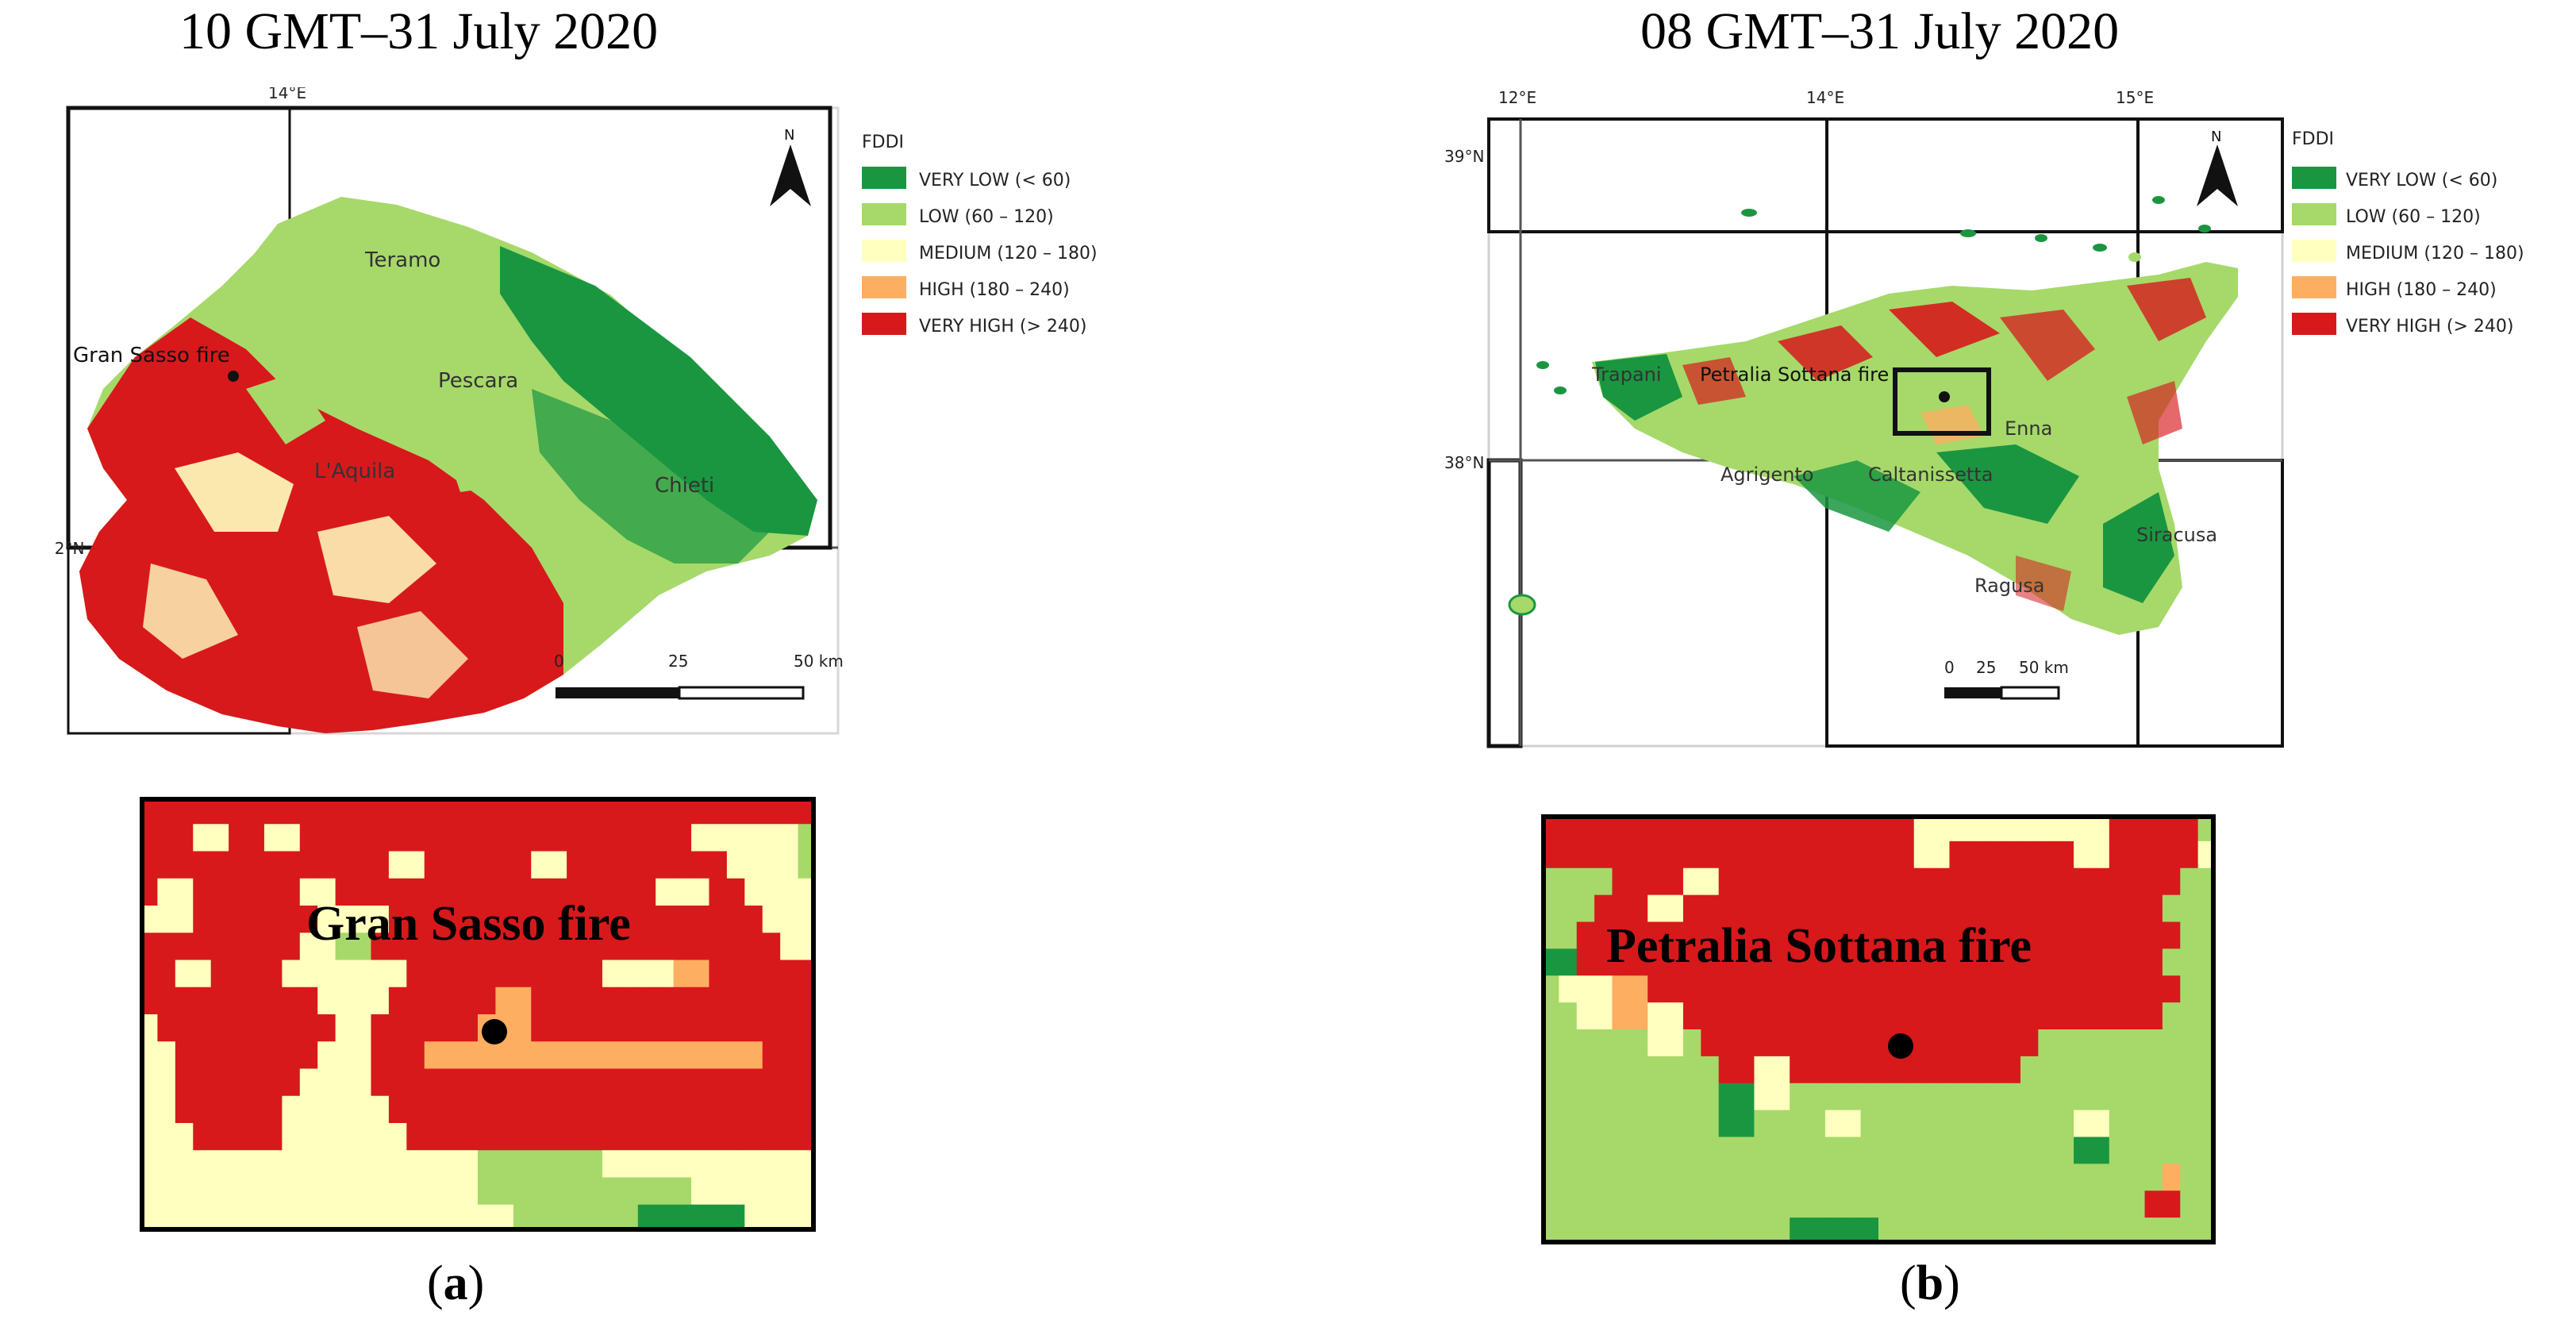 Image resolution: width=2576 pixels, height=1327 pixels. I want to click on legend-item-low: LOW (60 – 120), so click(958, 215).